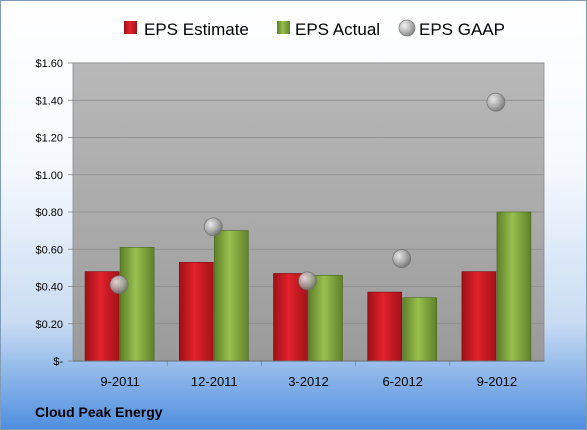 The width and height of the screenshot is (587, 430). Describe the element at coordinates (99, 412) in the screenshot. I see `company-name: Cloud Peak Energy` at that location.